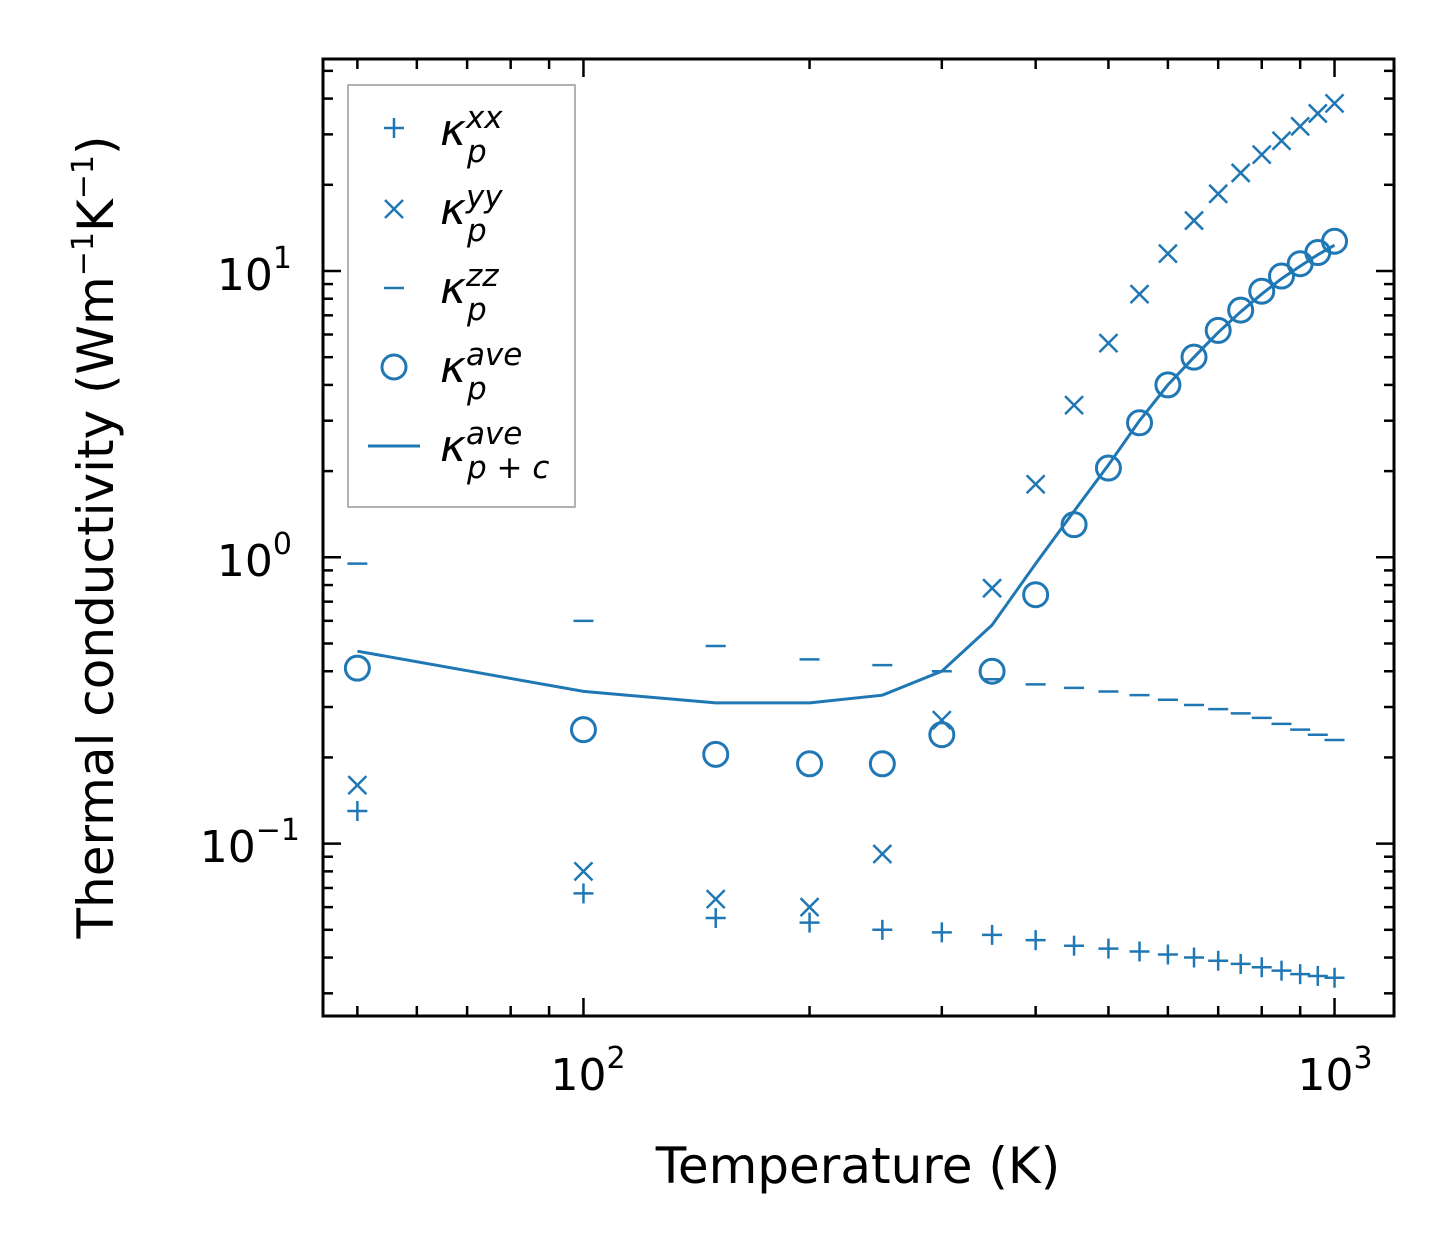  What do you see at coordinates (254, 271) in the screenshot?
I see `y-tick-label: 101` at bounding box center [254, 271].